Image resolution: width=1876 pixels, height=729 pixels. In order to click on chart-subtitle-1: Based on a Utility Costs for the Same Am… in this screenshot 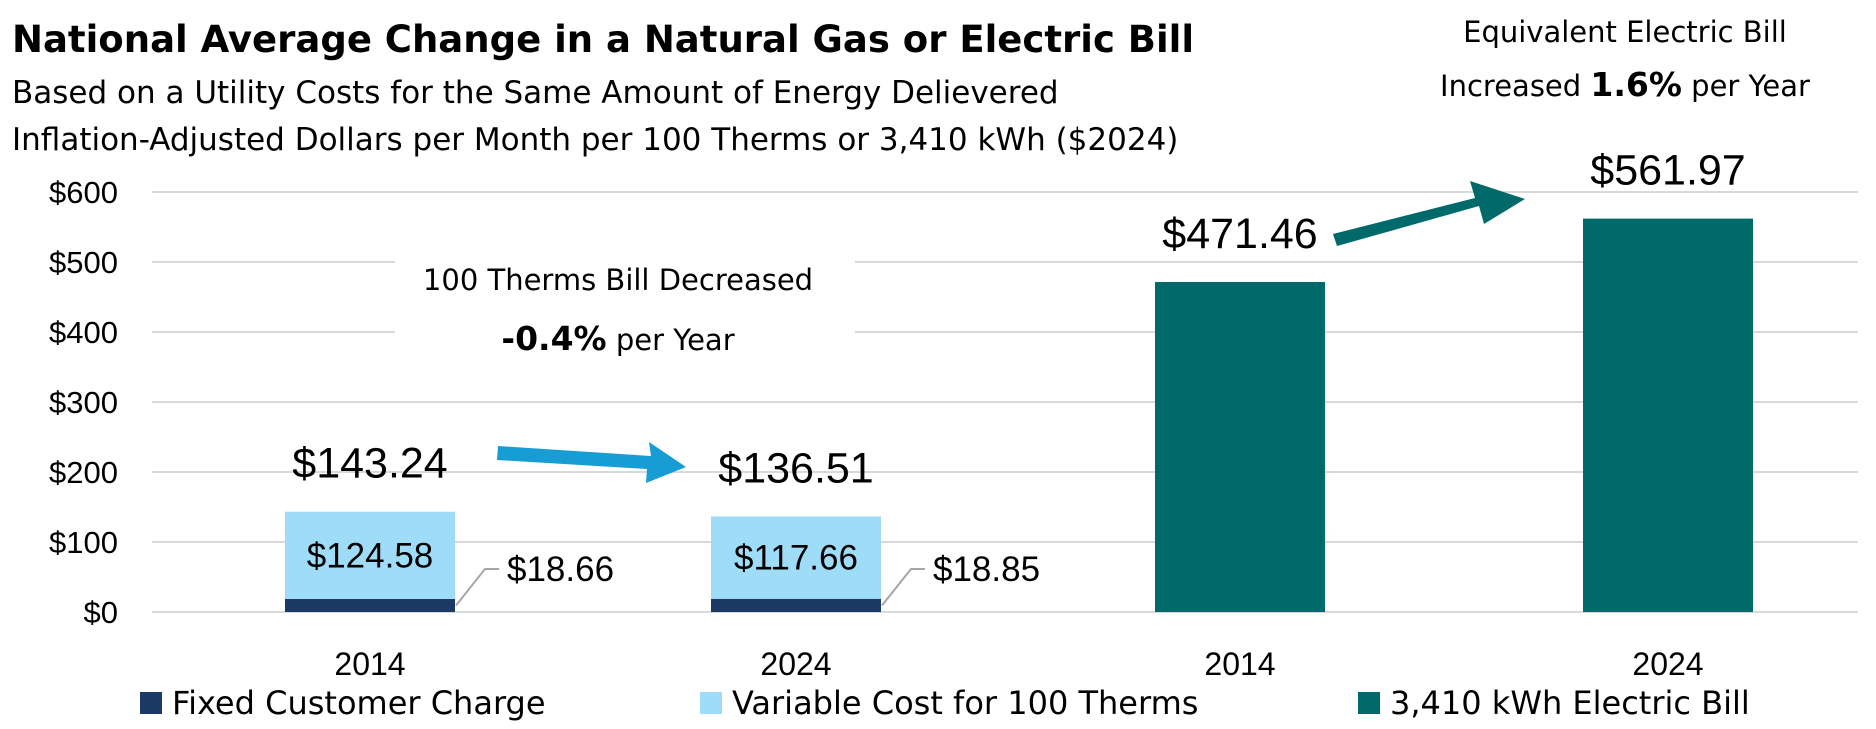, I will do `click(535, 93)`.